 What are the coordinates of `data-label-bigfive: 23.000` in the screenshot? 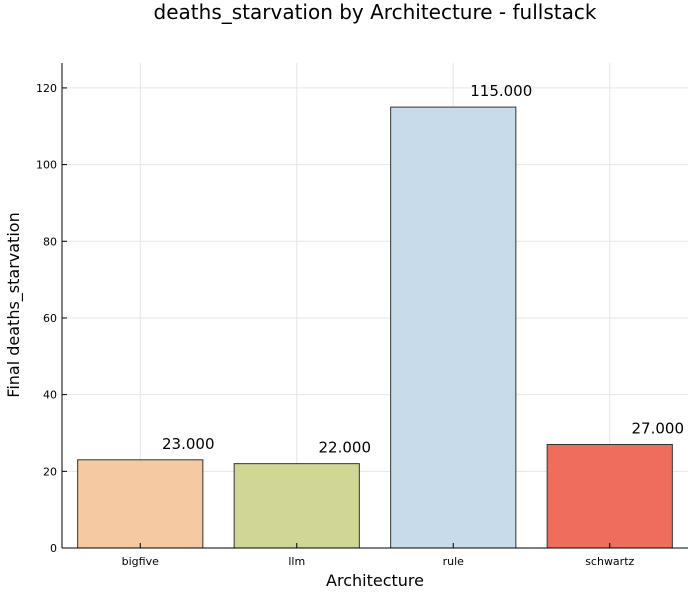 It's located at (188, 444).